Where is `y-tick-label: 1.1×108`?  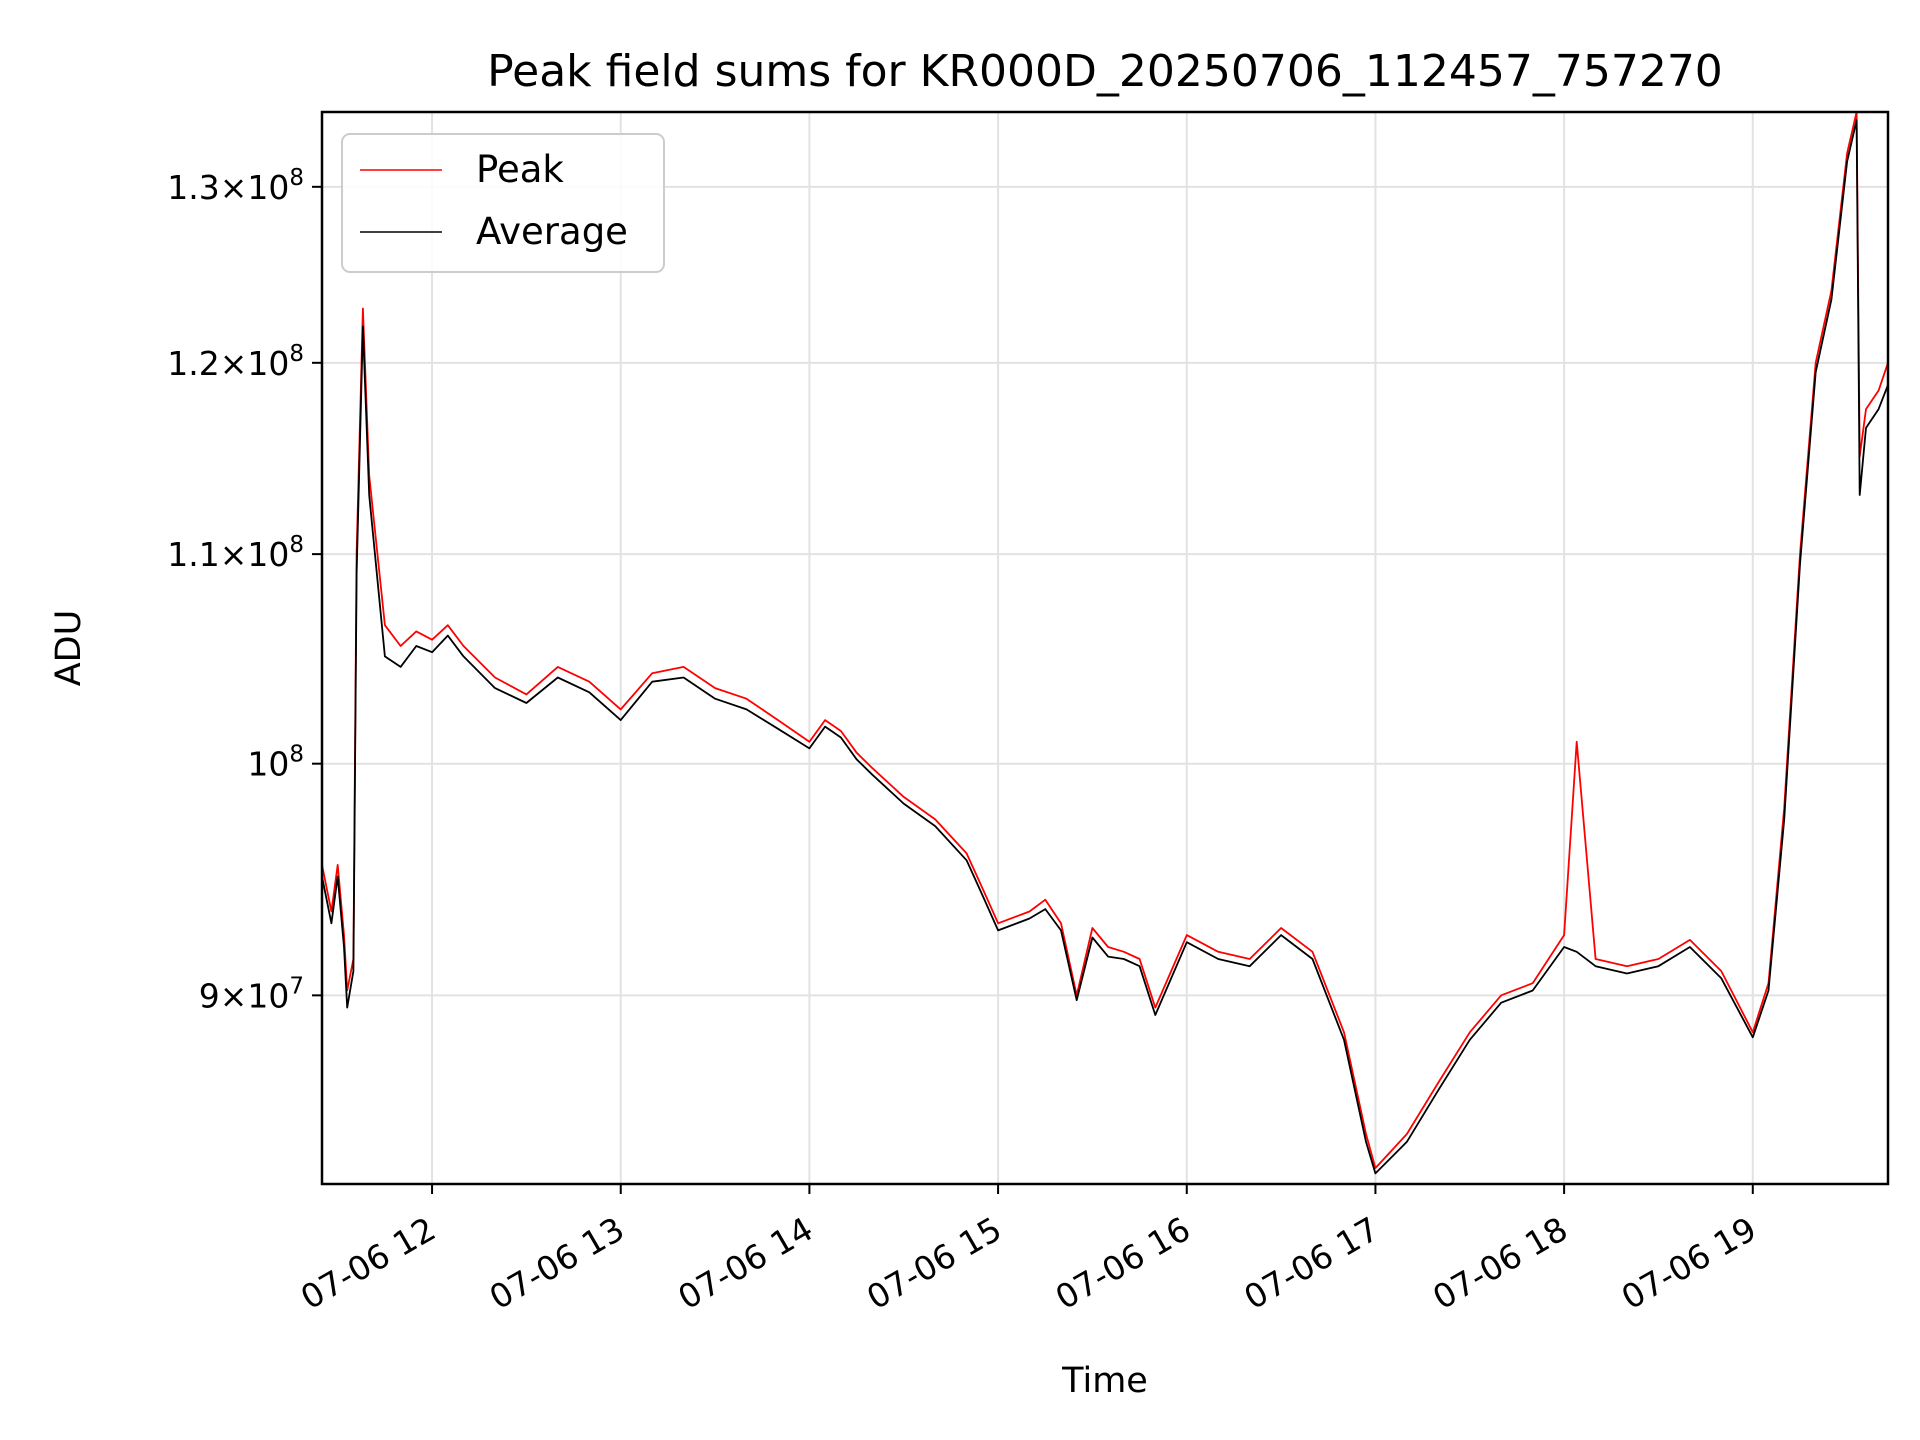
y-tick-label: 1.1×108 is located at coordinates (235, 553).